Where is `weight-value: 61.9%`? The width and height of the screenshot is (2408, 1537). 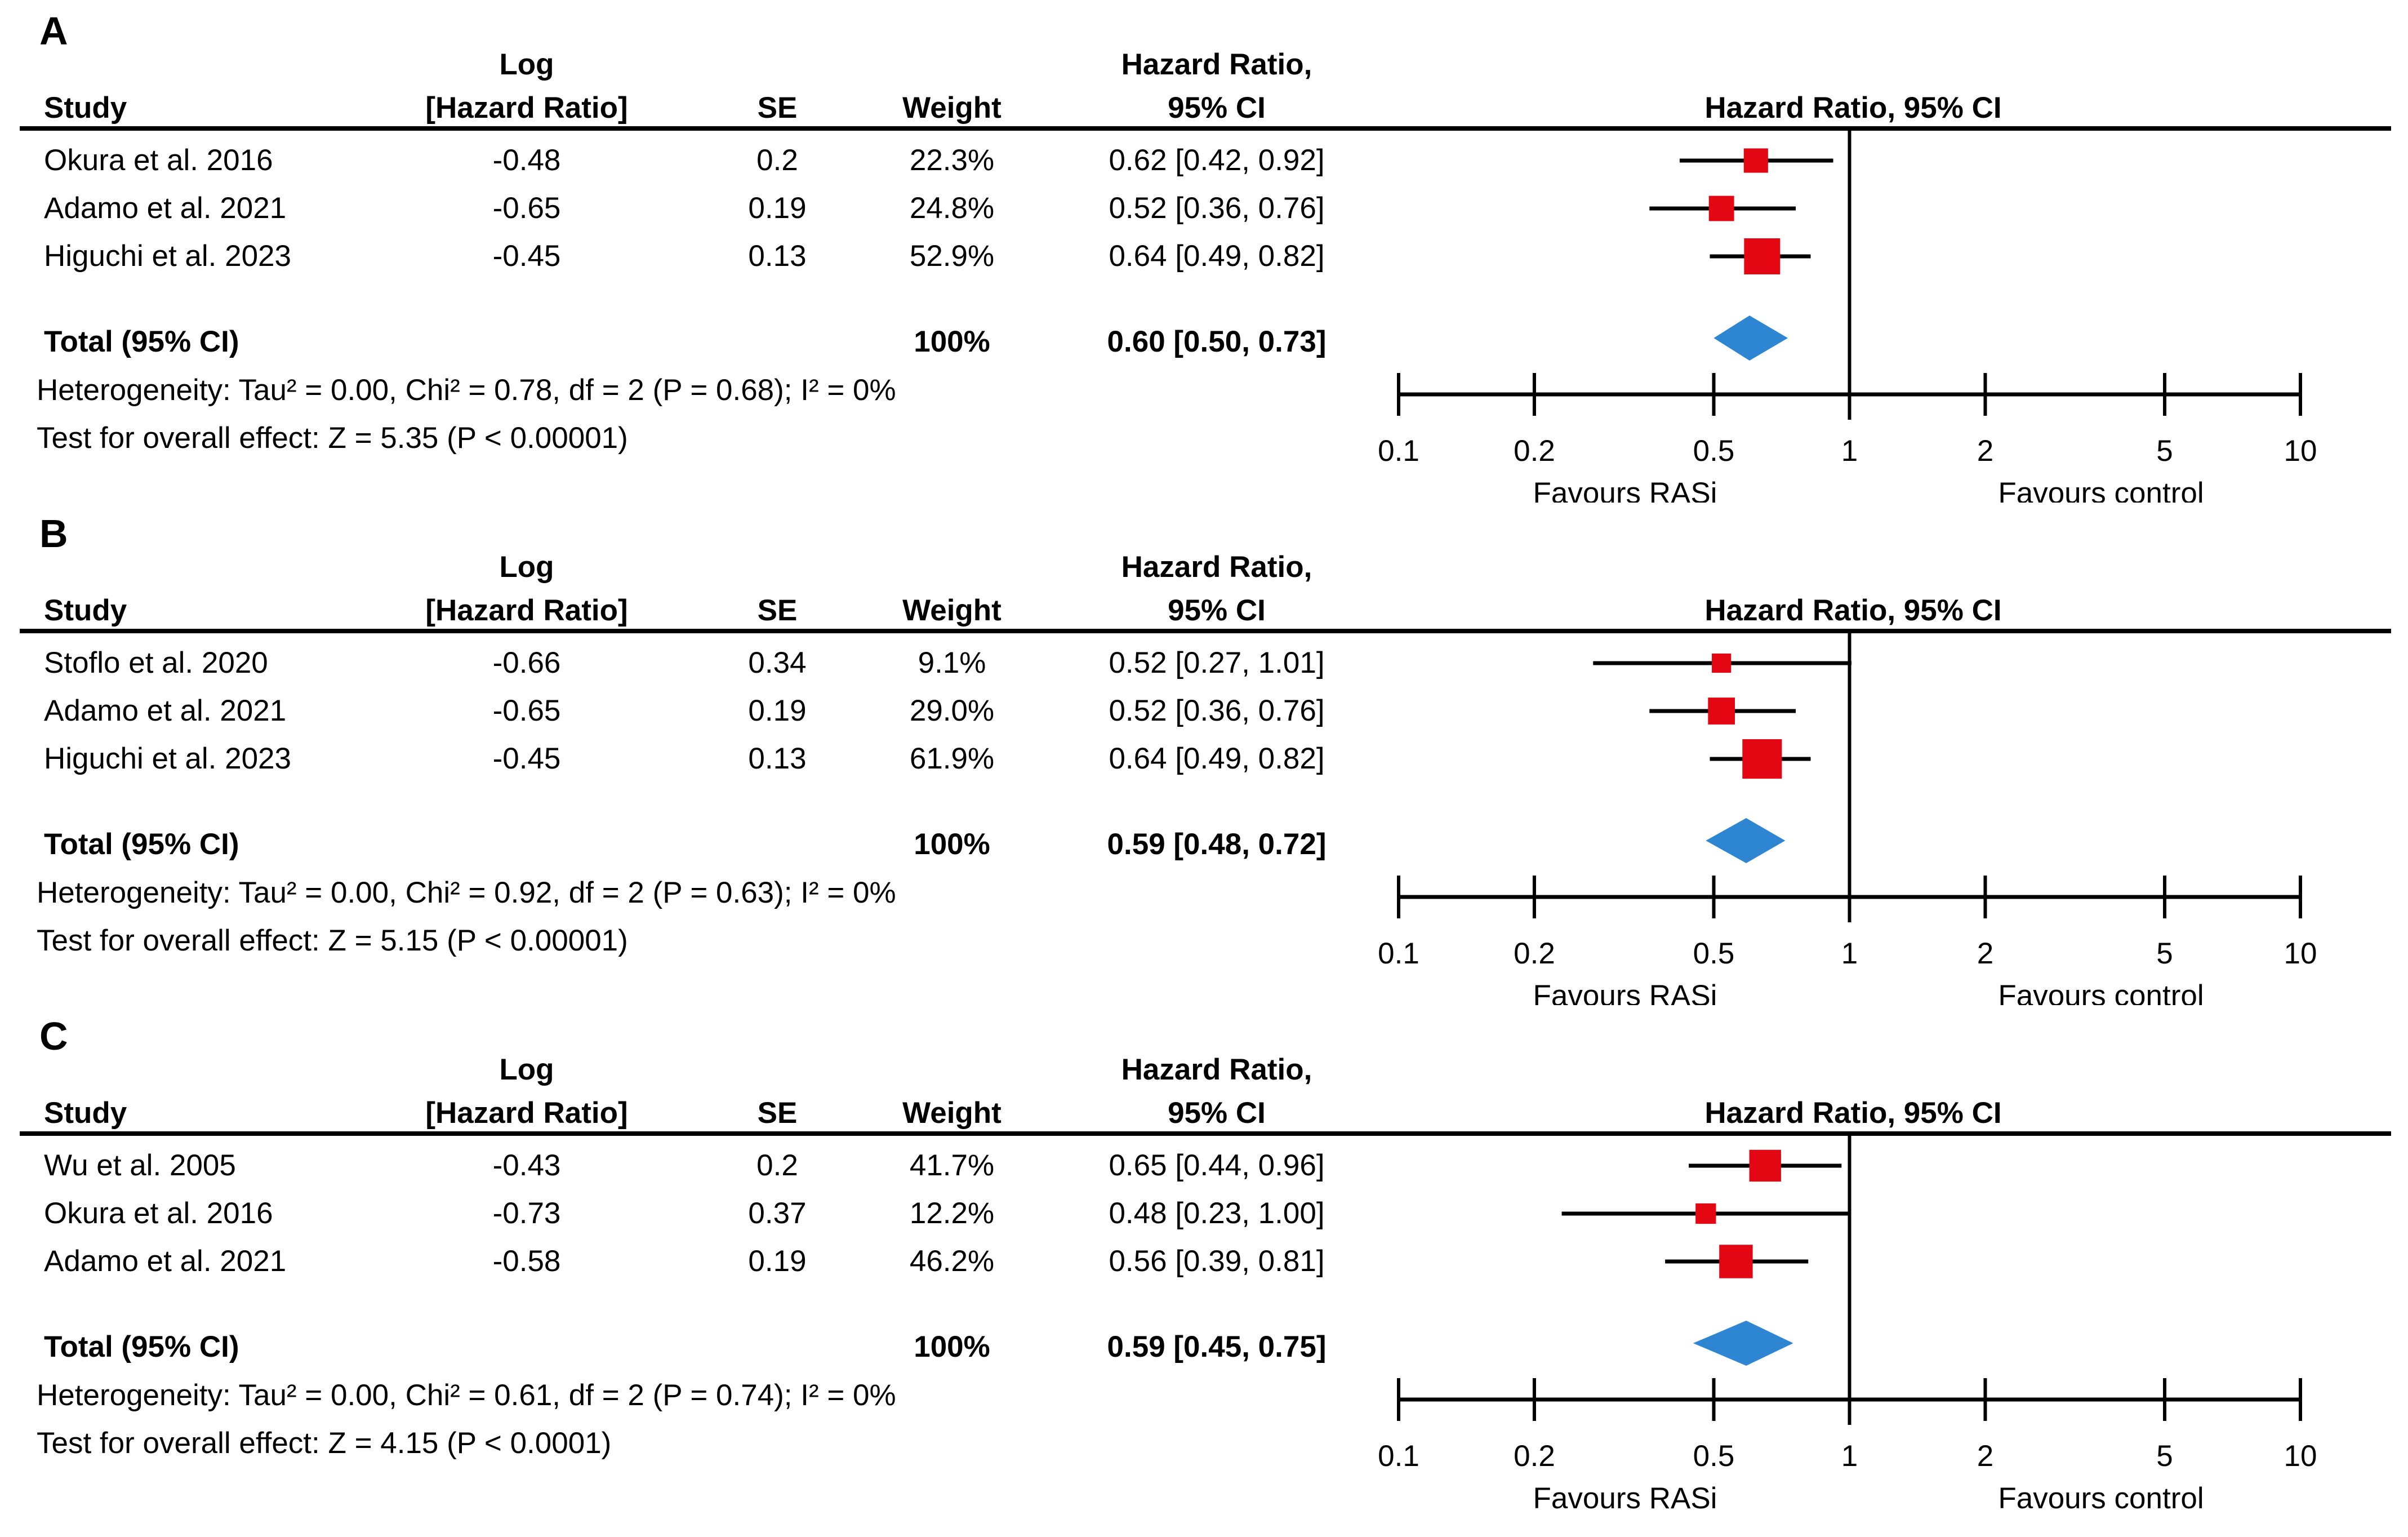 weight-value: 61.9% is located at coordinates (952, 759).